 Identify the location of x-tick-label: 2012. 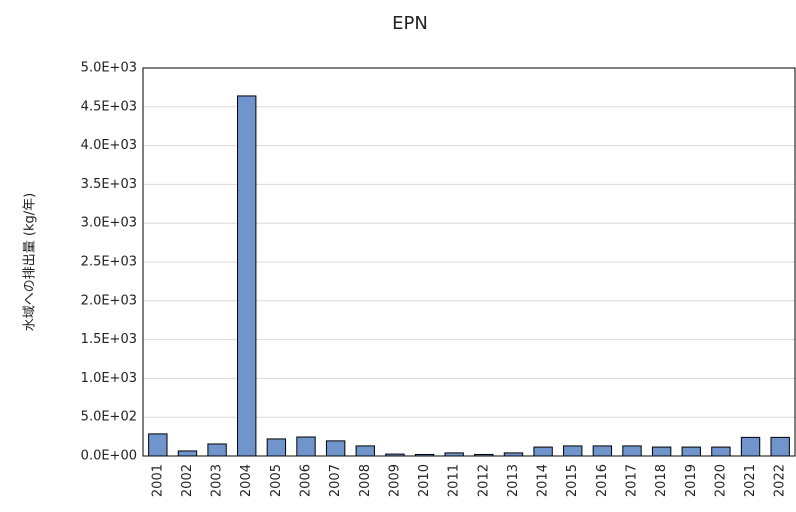
(483, 480).